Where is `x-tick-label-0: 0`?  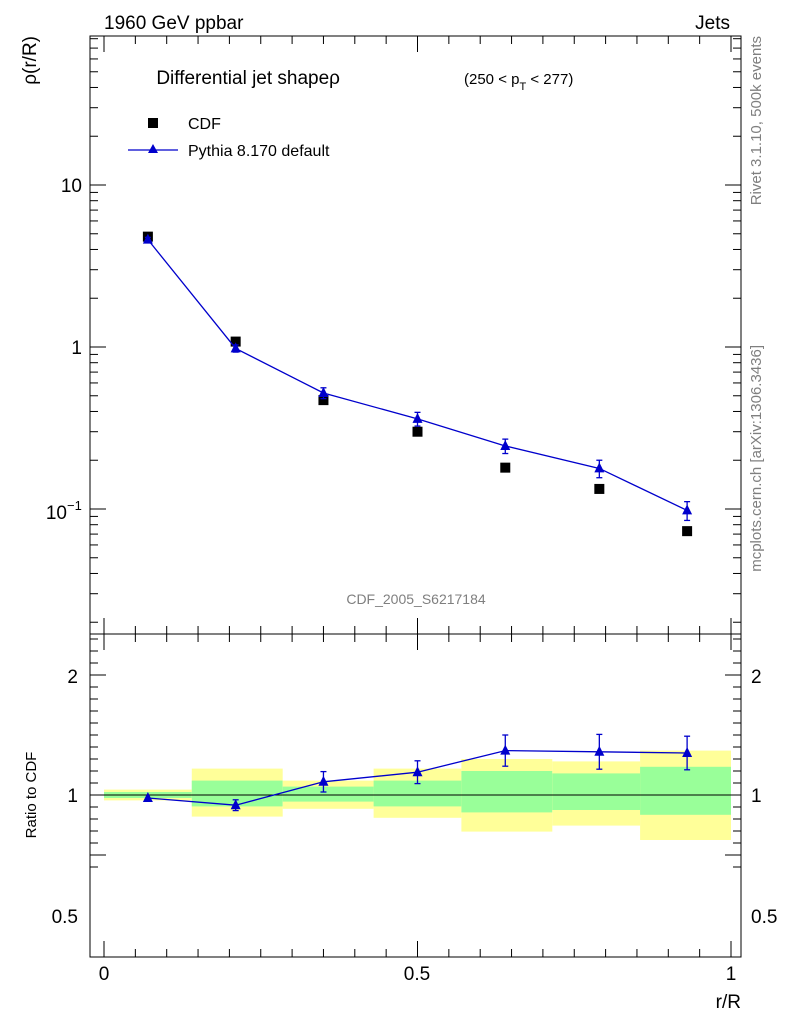
x-tick-label-0: 0 is located at coordinates (104, 974).